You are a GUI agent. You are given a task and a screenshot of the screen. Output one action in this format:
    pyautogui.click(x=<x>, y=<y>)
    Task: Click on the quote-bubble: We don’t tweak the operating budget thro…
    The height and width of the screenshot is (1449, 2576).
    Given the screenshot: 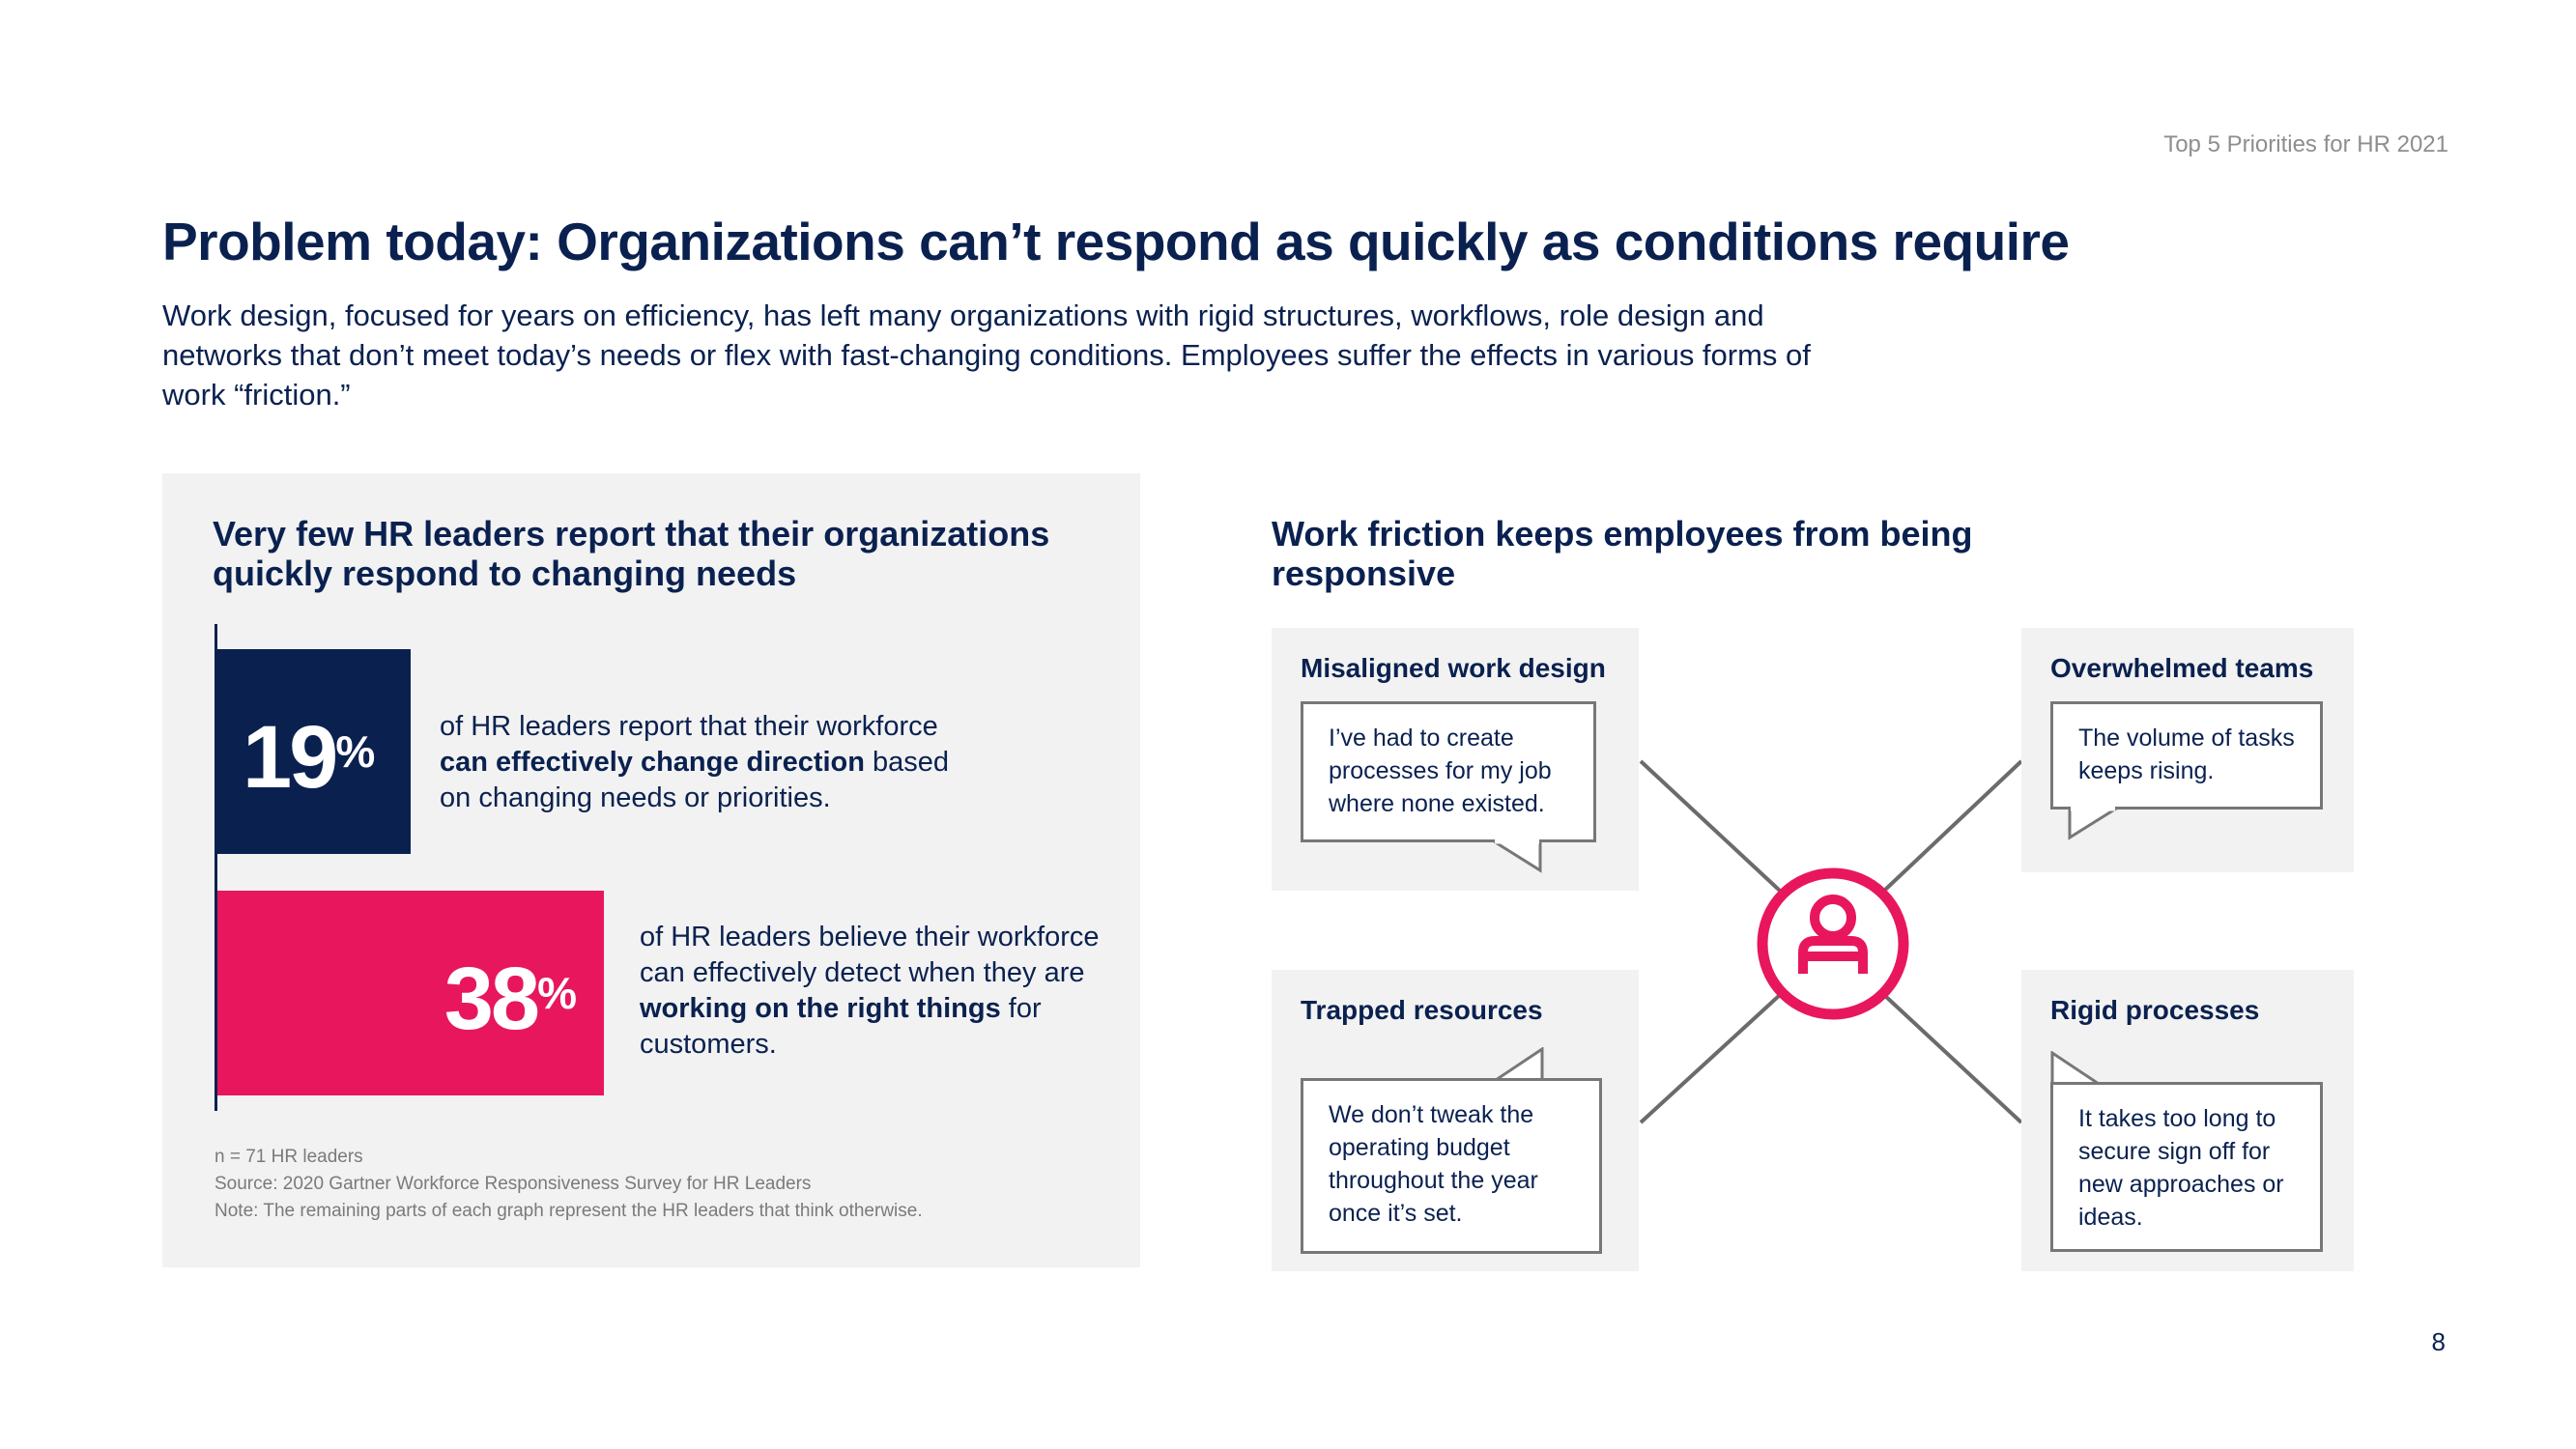 What is the action you would take?
    pyautogui.click(x=1452, y=1166)
    